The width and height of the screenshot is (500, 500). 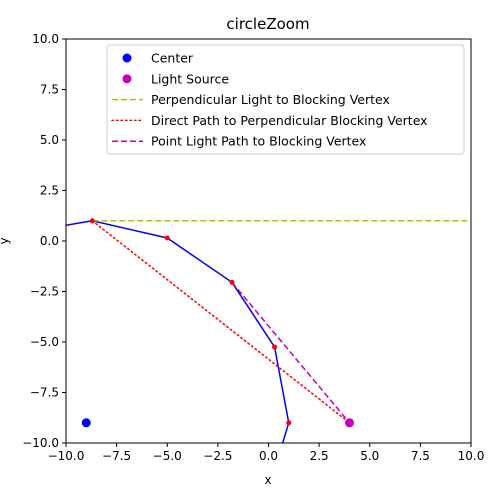 I want to click on y-tick-label-4: 0.0, so click(x=49, y=241).